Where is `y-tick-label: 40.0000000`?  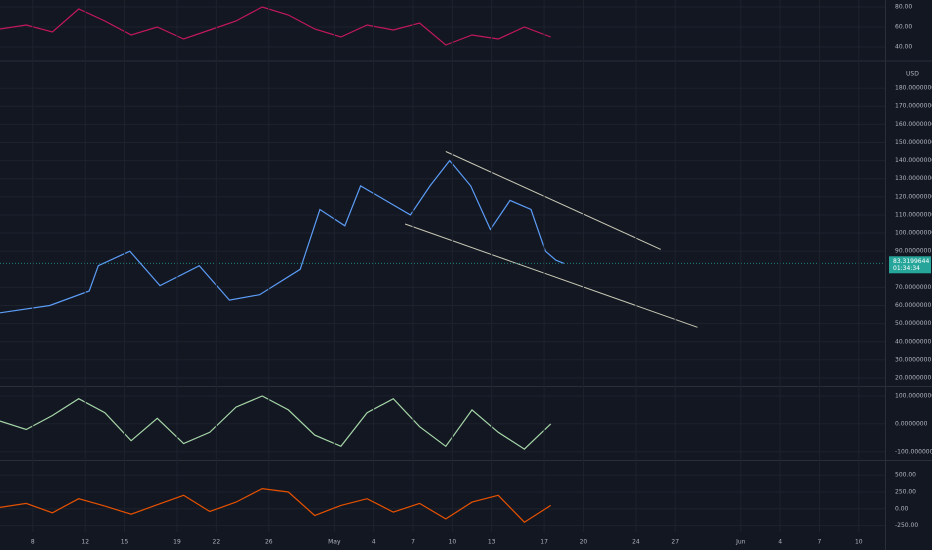 y-tick-label: 40.0000000 is located at coordinates (913, 341).